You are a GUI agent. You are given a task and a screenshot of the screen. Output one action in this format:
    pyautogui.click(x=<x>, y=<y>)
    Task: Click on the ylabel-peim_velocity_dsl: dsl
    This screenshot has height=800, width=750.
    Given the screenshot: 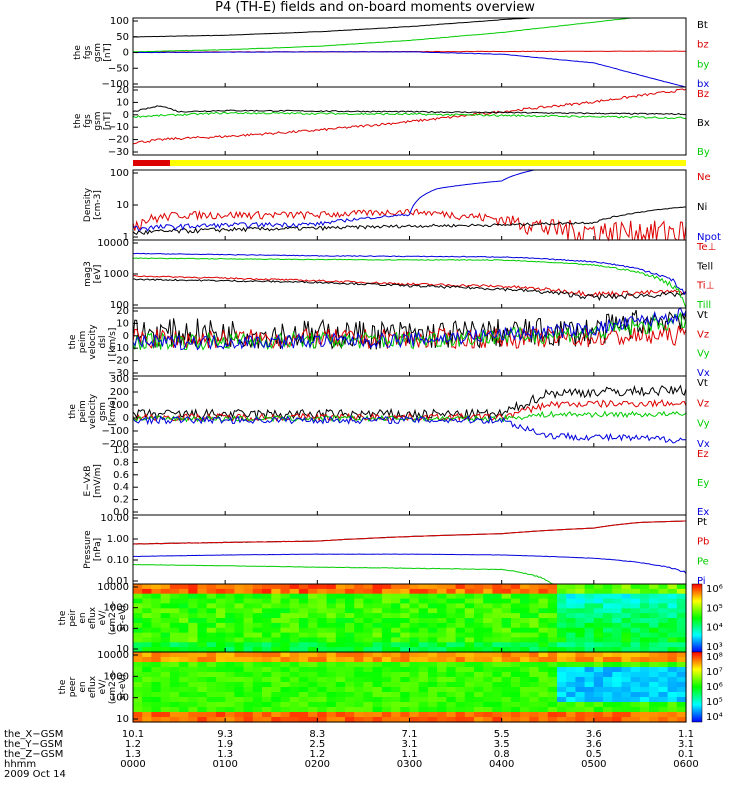 What is the action you would take?
    pyautogui.click(x=103, y=342)
    